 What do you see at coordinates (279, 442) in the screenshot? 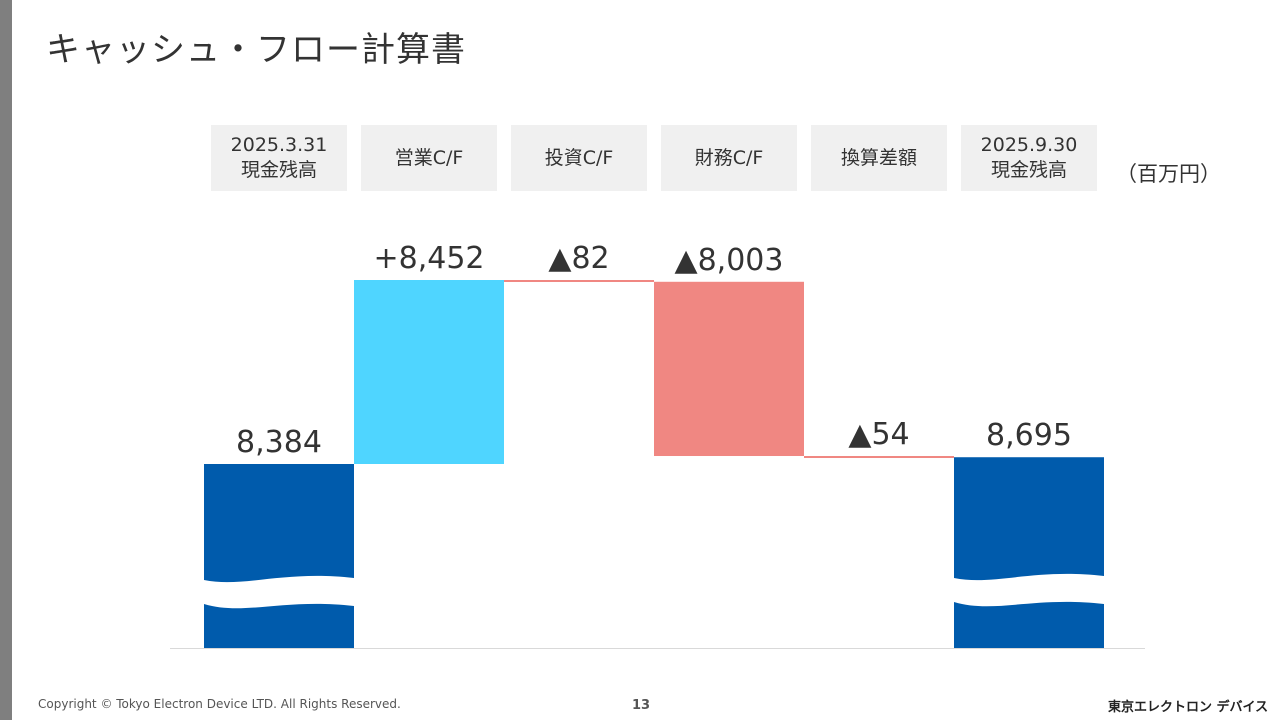
I see `data-label-0: 8,384` at bounding box center [279, 442].